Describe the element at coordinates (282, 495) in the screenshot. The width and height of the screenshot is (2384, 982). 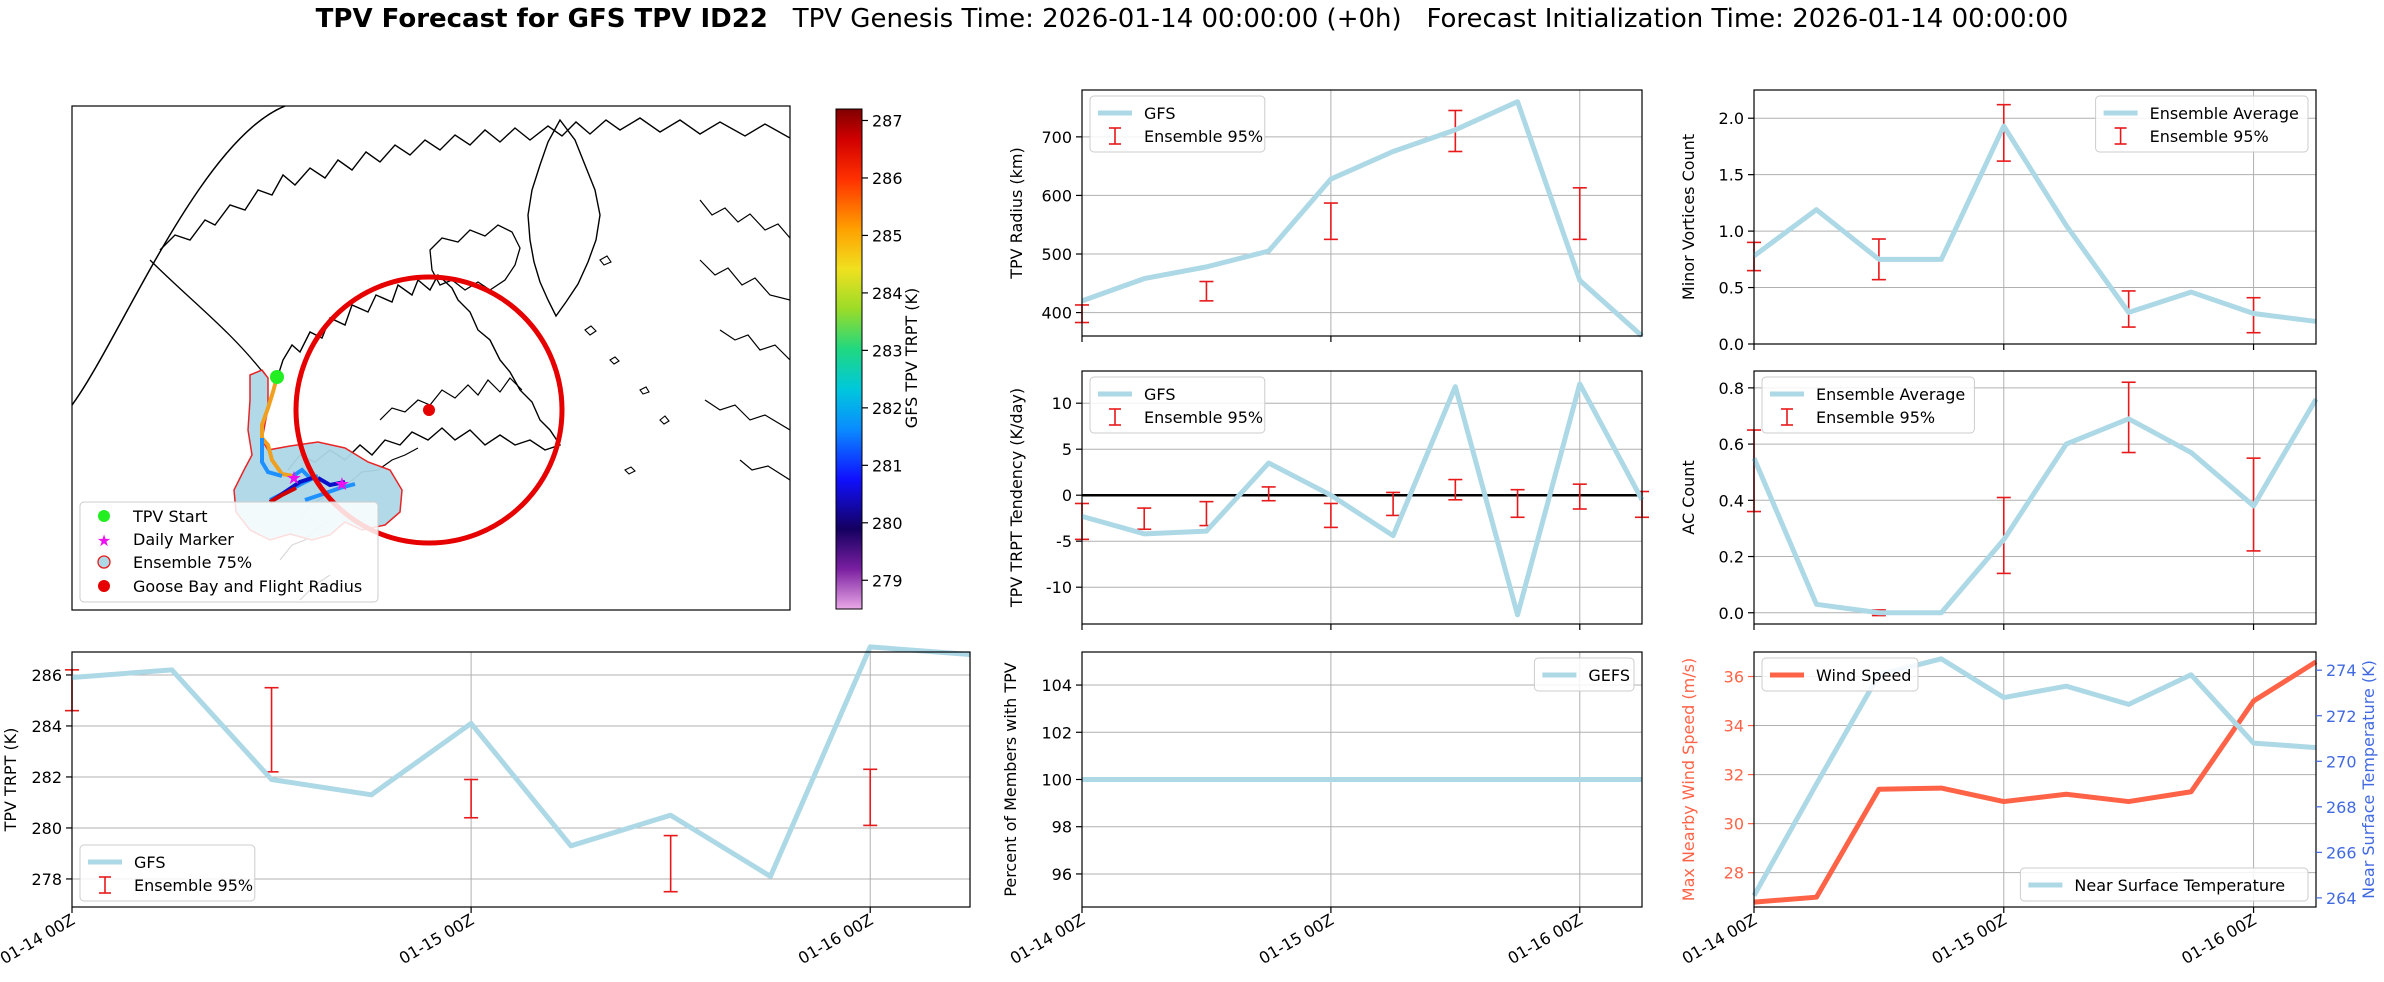
I see `tpv-track-hot` at that location.